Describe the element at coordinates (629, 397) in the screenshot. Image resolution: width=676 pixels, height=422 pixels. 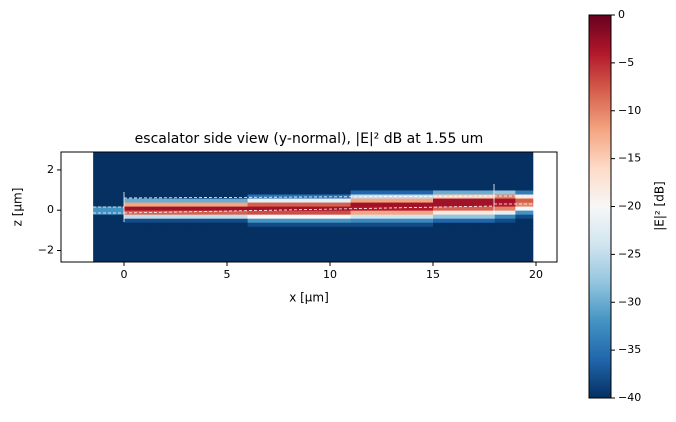
I see `colorbar-tick-label: −40` at that location.